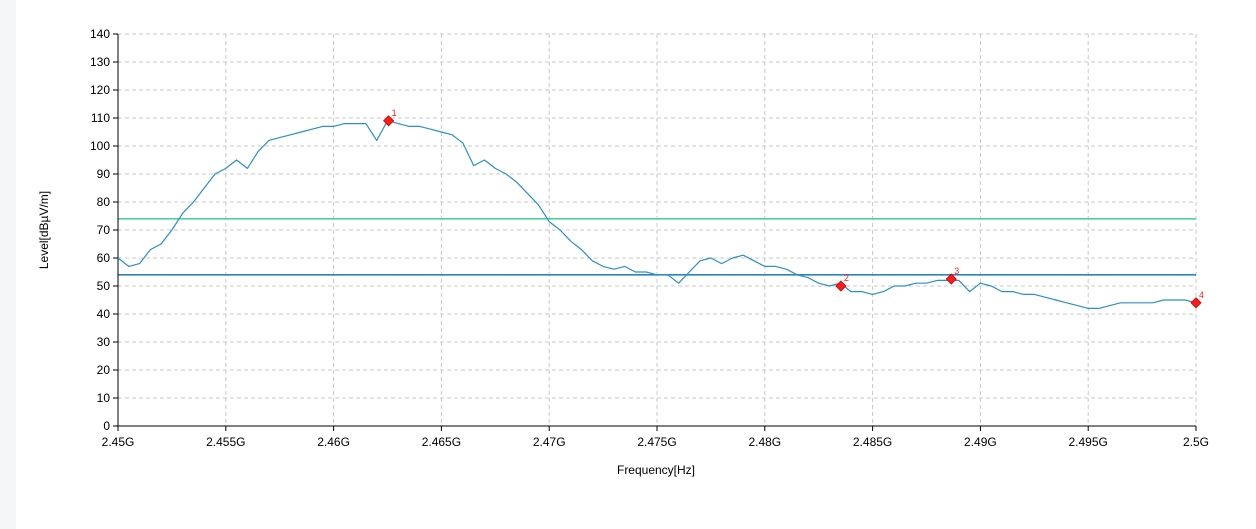 This screenshot has height=529, width=1256. I want to click on y-tick-label: 110, so click(100, 118).